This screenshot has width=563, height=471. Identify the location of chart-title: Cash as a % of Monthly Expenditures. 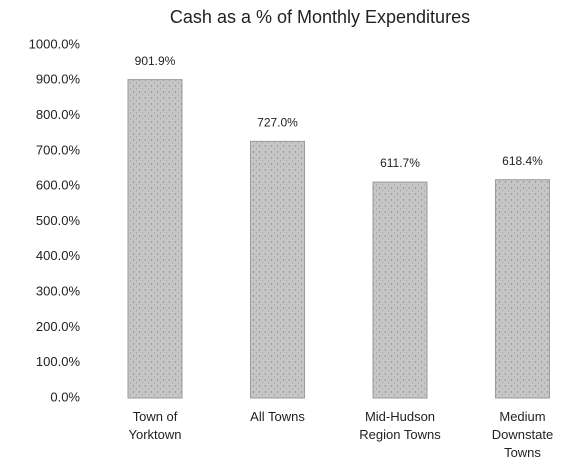
(320, 17).